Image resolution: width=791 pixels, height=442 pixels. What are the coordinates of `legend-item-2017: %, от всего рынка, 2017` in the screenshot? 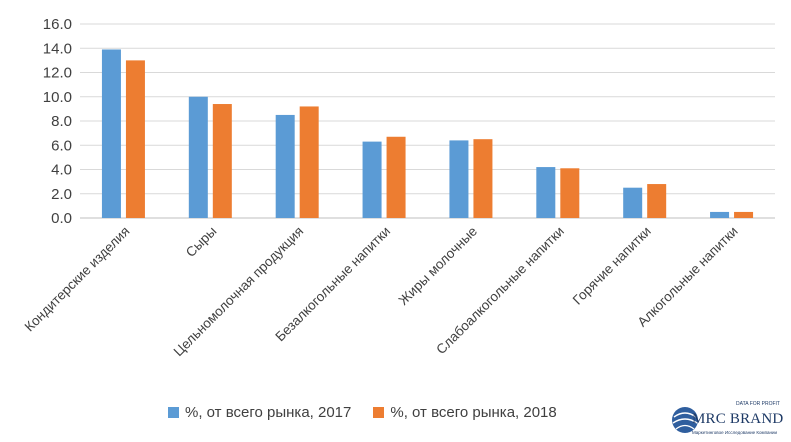 It's located at (259, 412).